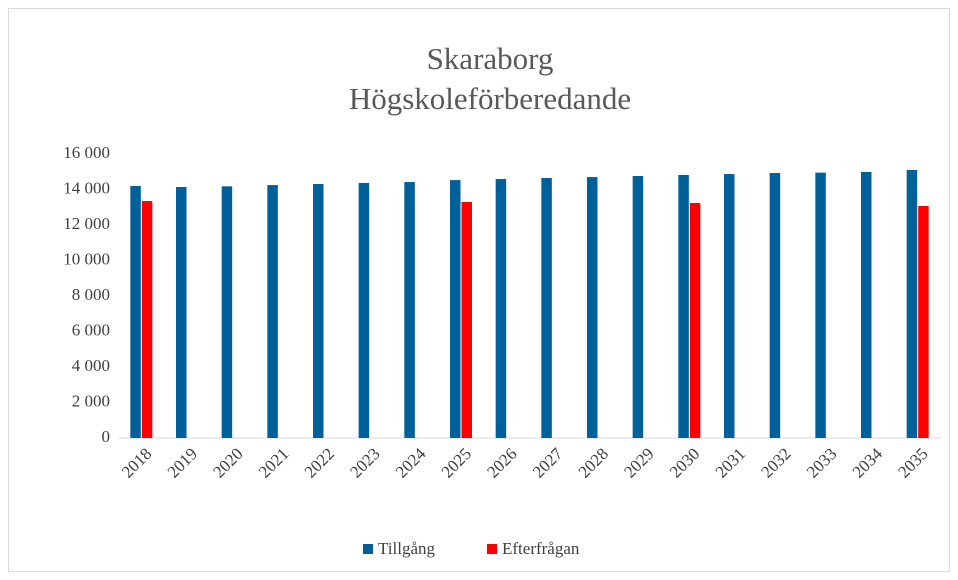 The height and width of the screenshot is (580, 958). I want to click on y-tick-label: 14 000, so click(86, 187).